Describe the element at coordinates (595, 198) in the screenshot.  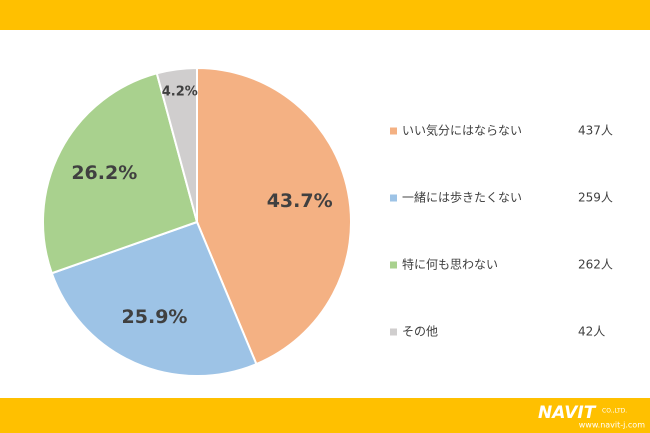
I see `legend-count: 259人` at that location.